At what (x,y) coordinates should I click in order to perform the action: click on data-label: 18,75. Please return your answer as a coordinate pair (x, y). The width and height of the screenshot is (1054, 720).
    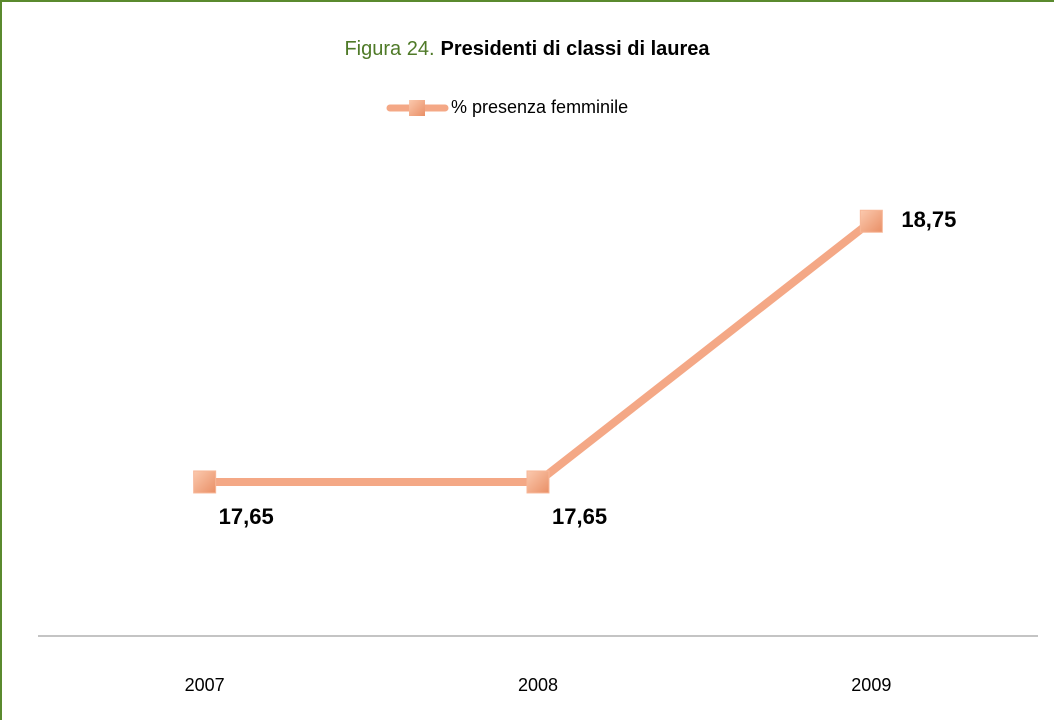
    Looking at the image, I should click on (928, 219).